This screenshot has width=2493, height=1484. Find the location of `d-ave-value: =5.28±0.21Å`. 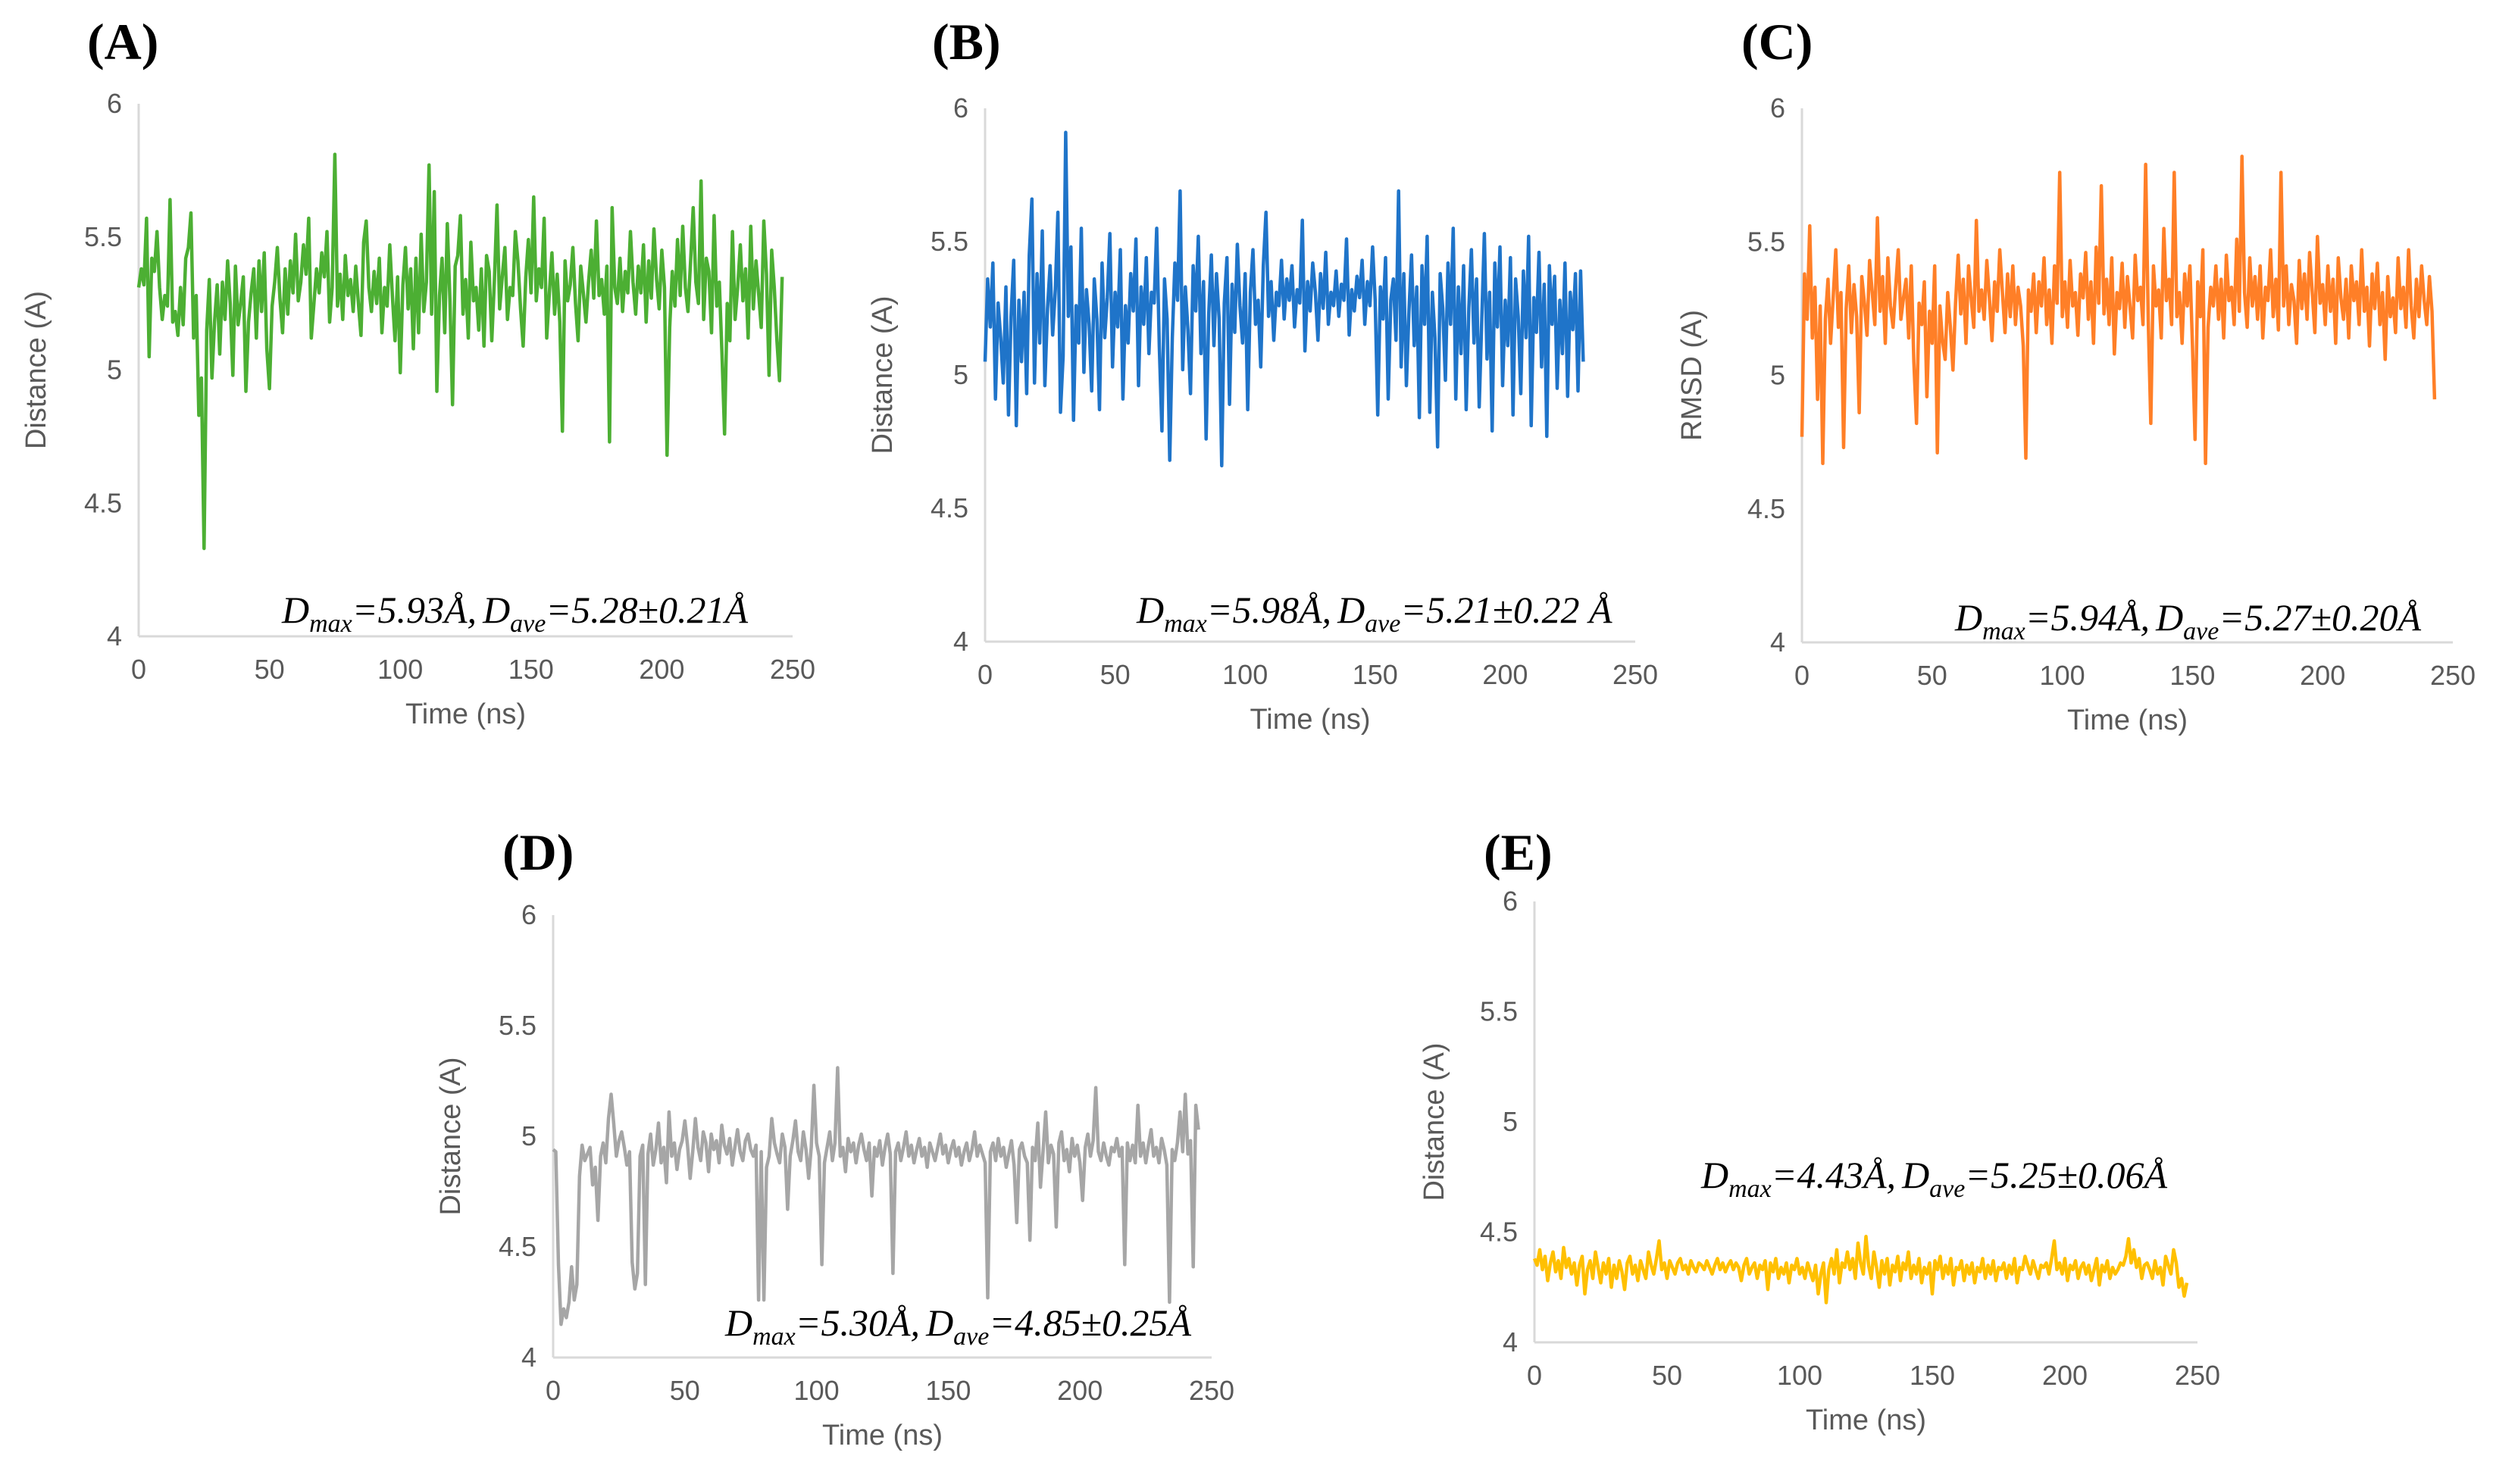

d-ave-value: =5.28±0.21Å is located at coordinates (647, 610).